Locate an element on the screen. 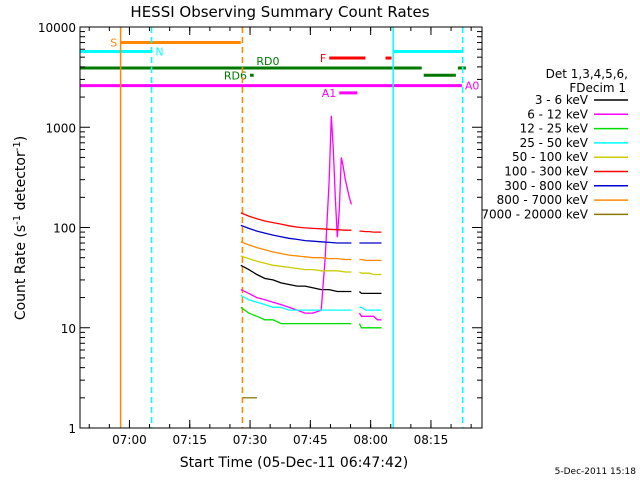 This screenshot has width=640, height=480. legend-header-2: FDecim 1 is located at coordinates (597, 88).